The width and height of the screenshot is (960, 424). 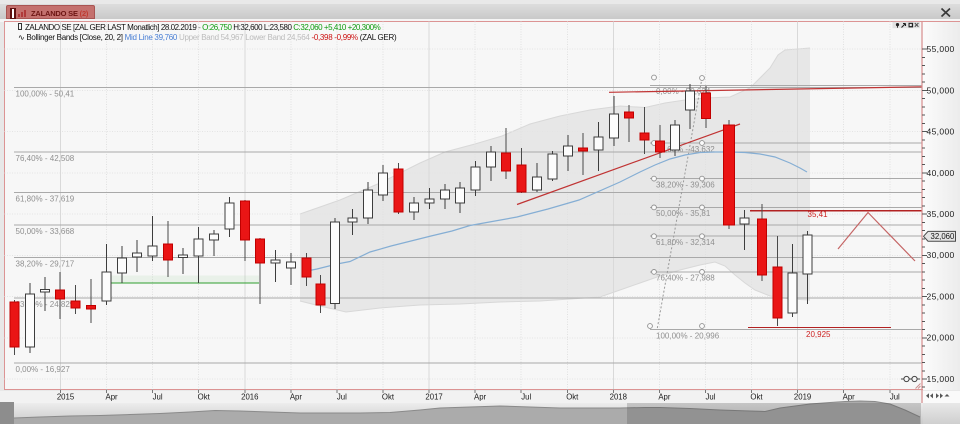 What do you see at coordinates (45, 231) in the screenshot?
I see `svg-text: 50,00% - 33,668` at bounding box center [45, 231].